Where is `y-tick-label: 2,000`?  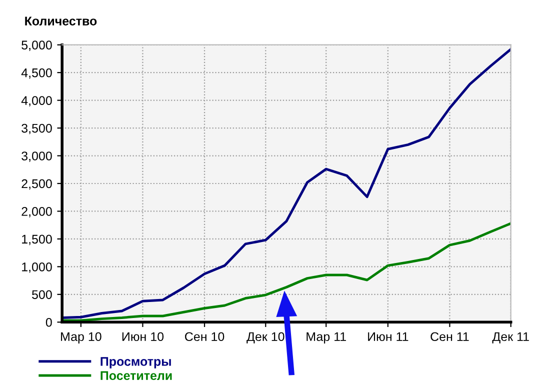
y-tick-label: 2,000 is located at coordinates (37, 212).